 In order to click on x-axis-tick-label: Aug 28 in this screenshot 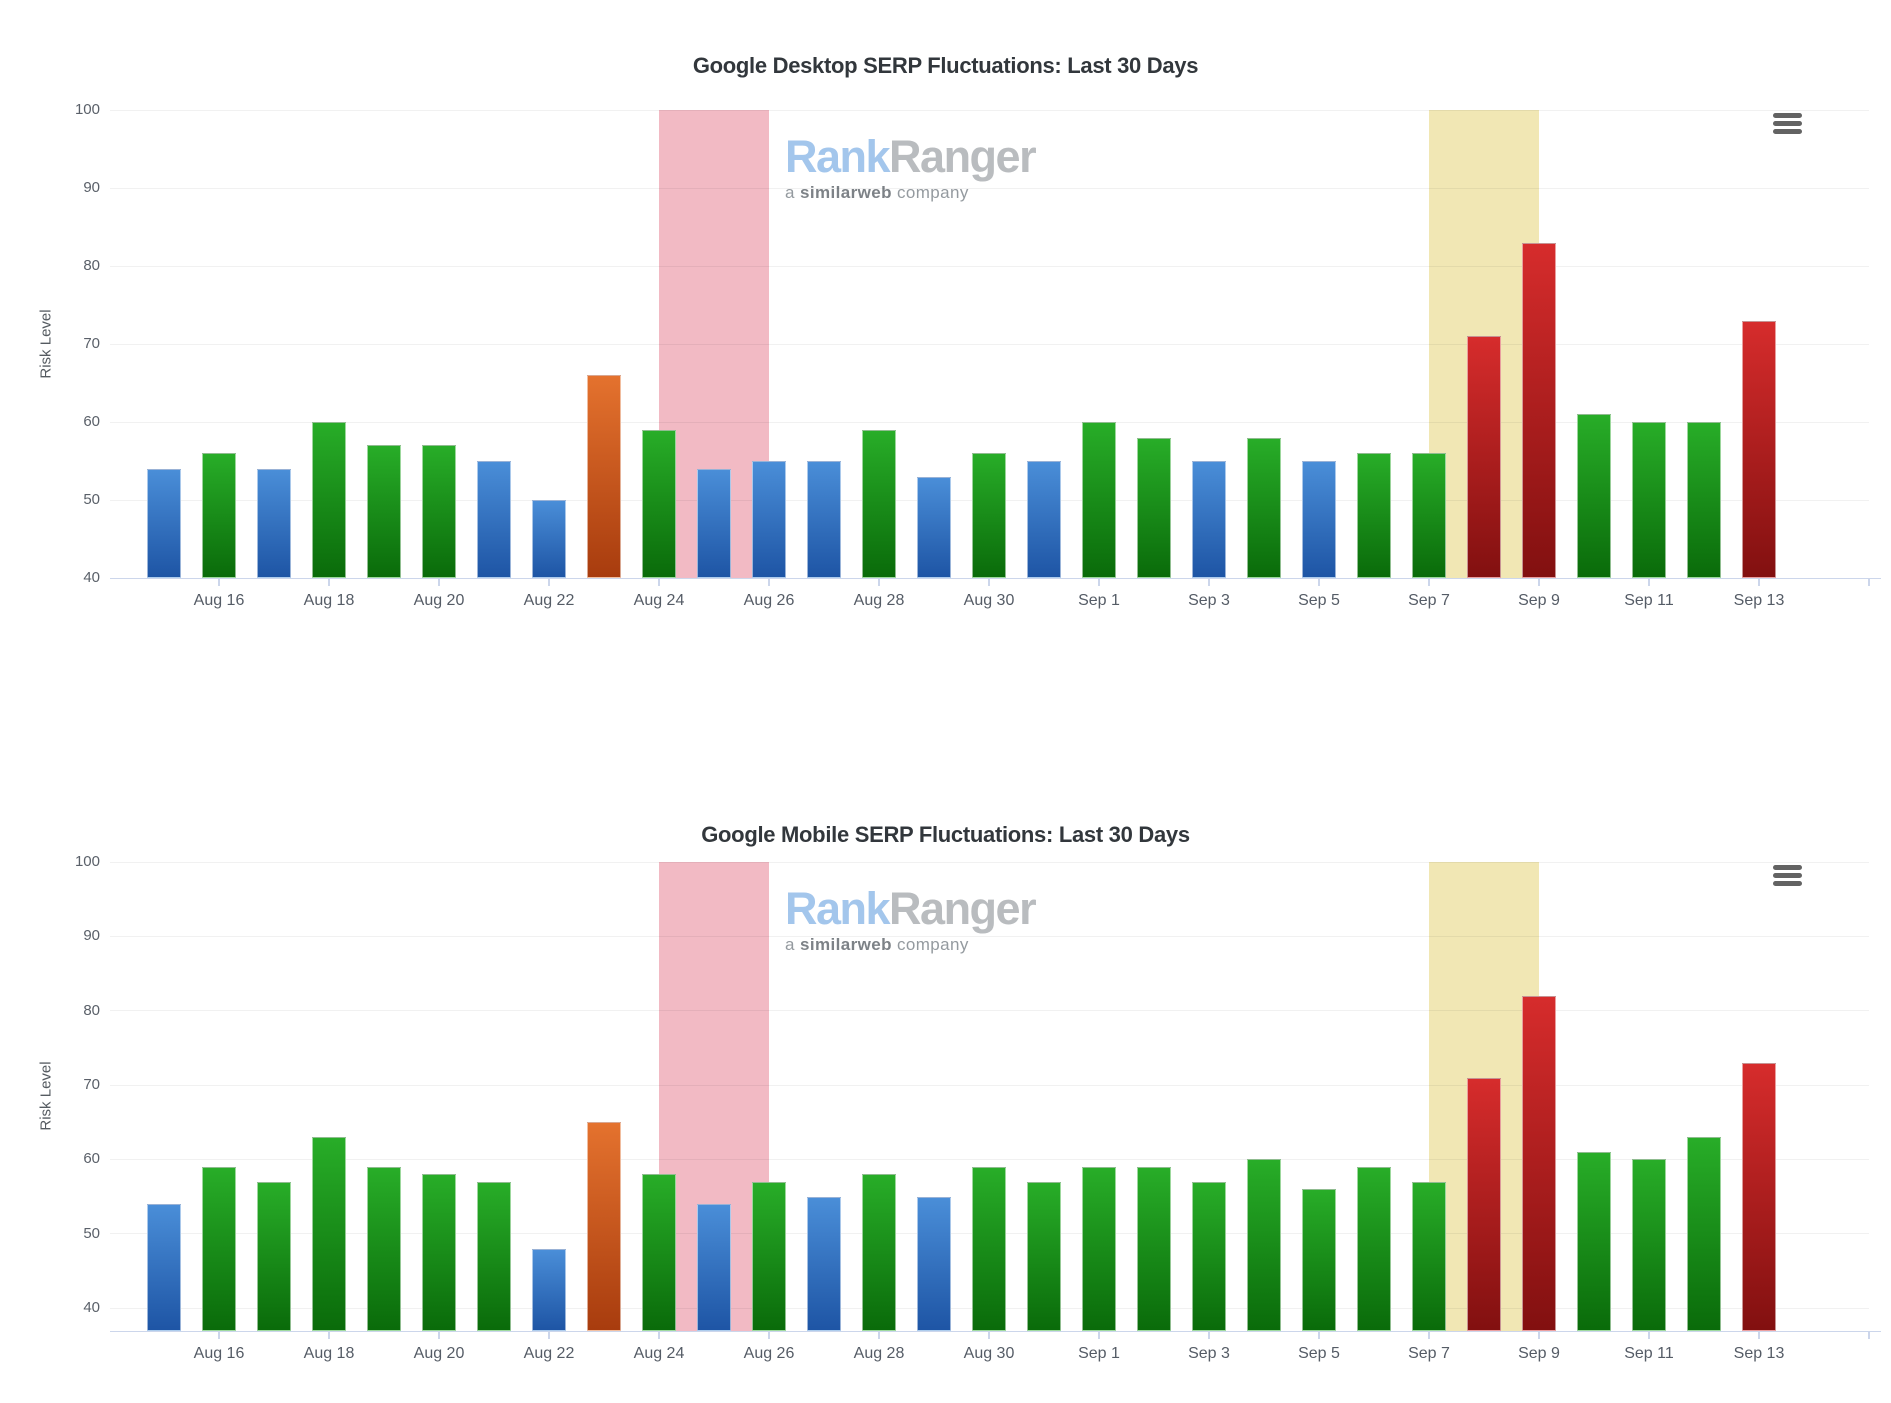, I will do `click(879, 1353)`.